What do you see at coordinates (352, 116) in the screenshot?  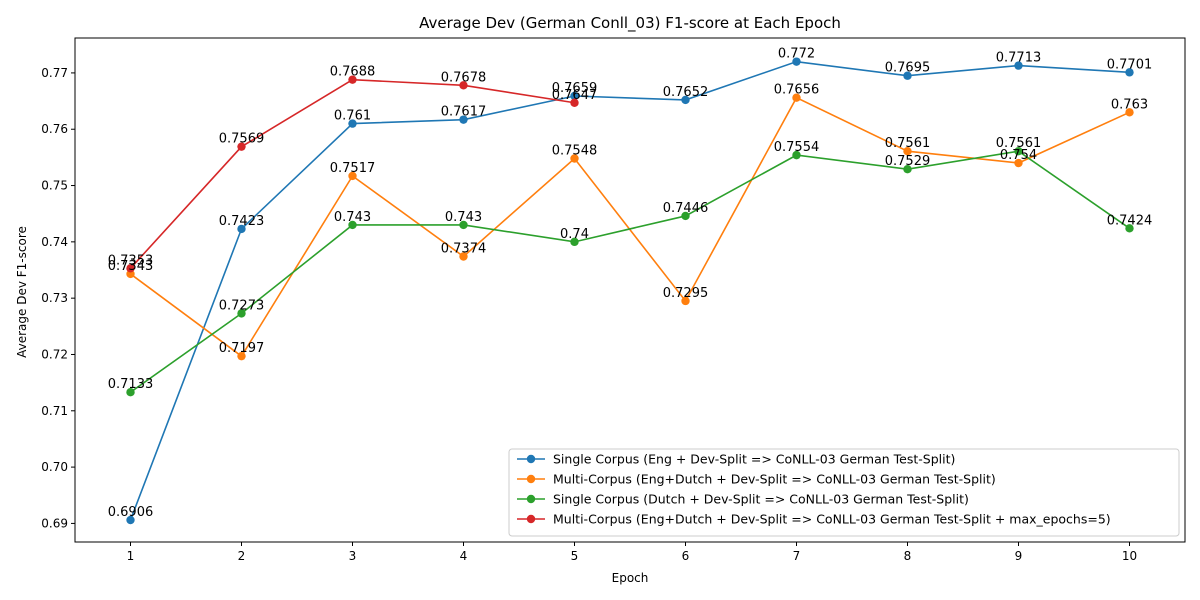 I see `data-label: 0.761` at bounding box center [352, 116].